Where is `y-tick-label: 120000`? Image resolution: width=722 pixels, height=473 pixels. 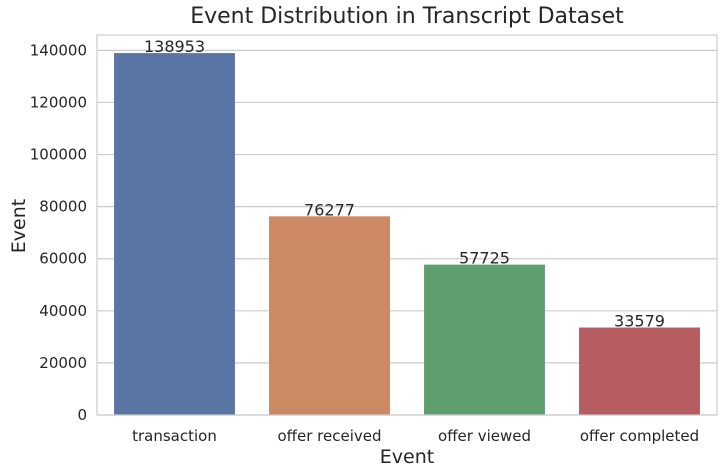 y-tick-label: 120000 is located at coordinates (58, 102).